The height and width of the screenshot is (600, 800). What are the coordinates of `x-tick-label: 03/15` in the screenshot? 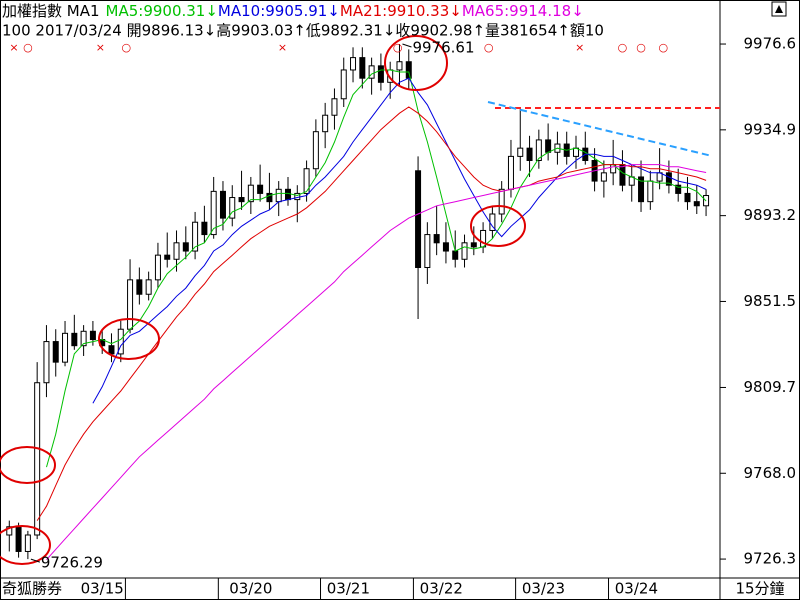 It's located at (102, 589).